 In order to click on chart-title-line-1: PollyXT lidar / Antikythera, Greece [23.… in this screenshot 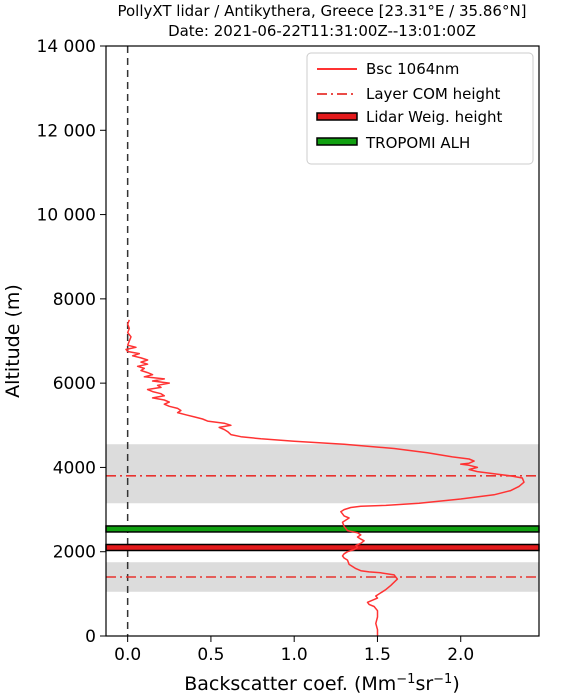, I will do `click(321, 11)`.